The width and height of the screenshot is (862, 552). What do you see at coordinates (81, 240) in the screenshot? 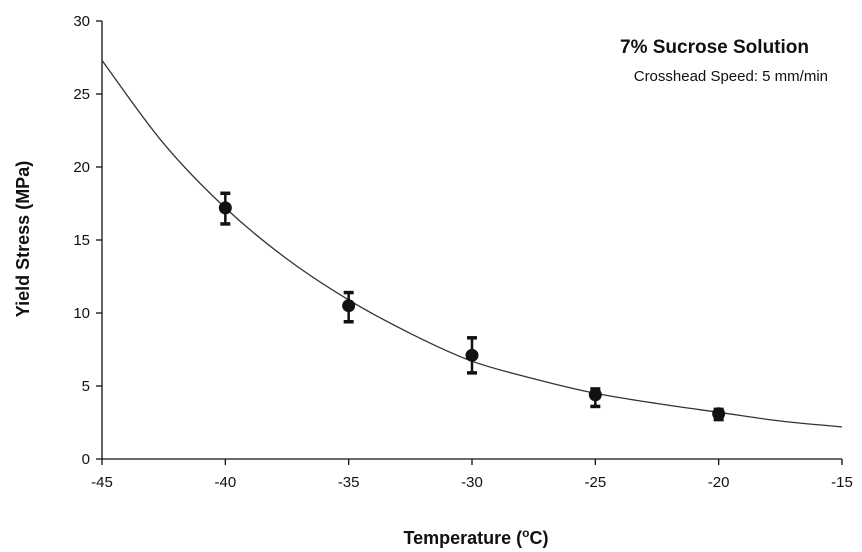
I see `y-tick-label: 15` at bounding box center [81, 240].